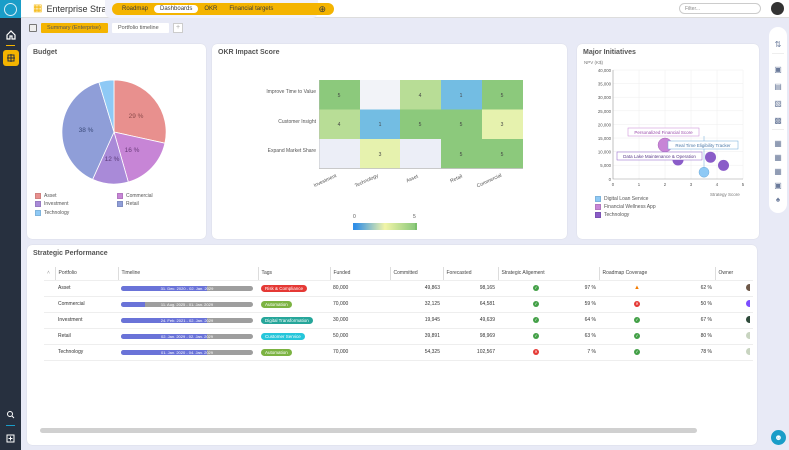 The height and width of the screenshot is (450, 789). What do you see at coordinates (38, 8) in the screenshot?
I see `strategy-icon: ▦` at bounding box center [38, 8].